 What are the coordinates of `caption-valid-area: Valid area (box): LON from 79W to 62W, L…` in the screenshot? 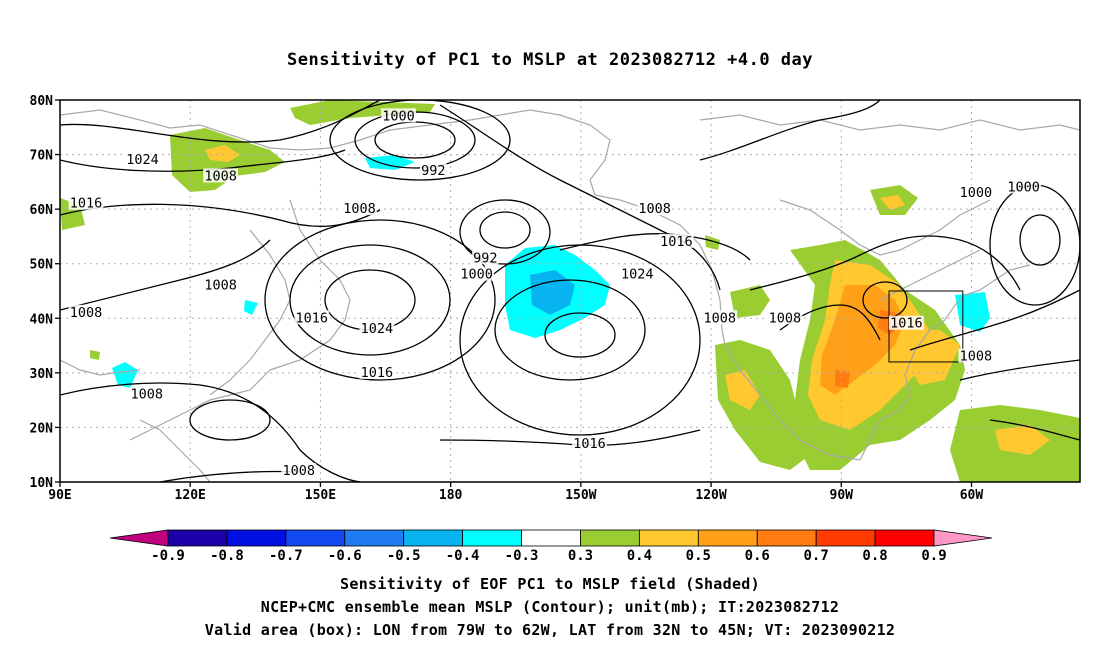 It's located at (550, 630).